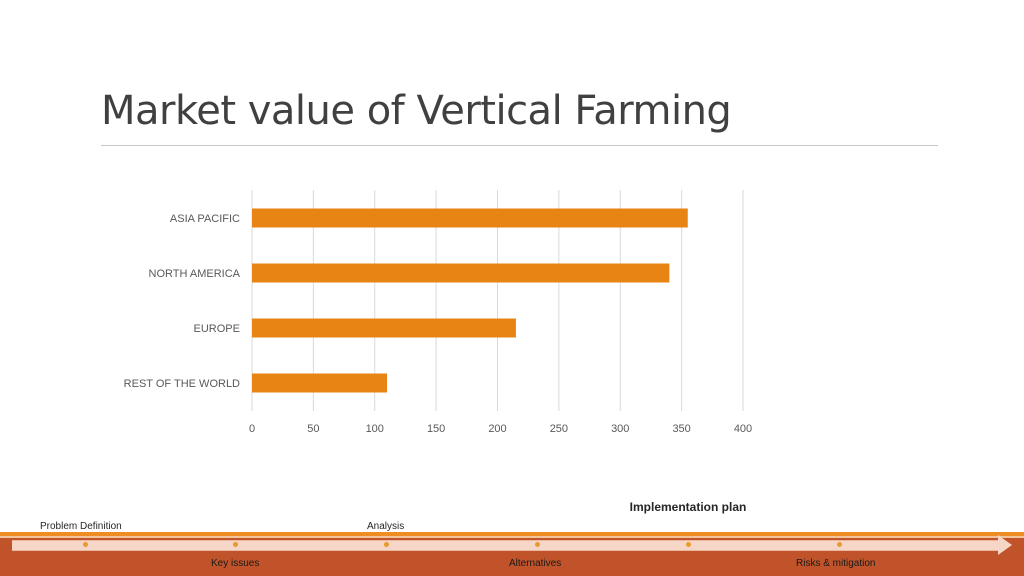  What do you see at coordinates (195, 274) in the screenshot?
I see `category-label: NORTH AMERICA` at bounding box center [195, 274].